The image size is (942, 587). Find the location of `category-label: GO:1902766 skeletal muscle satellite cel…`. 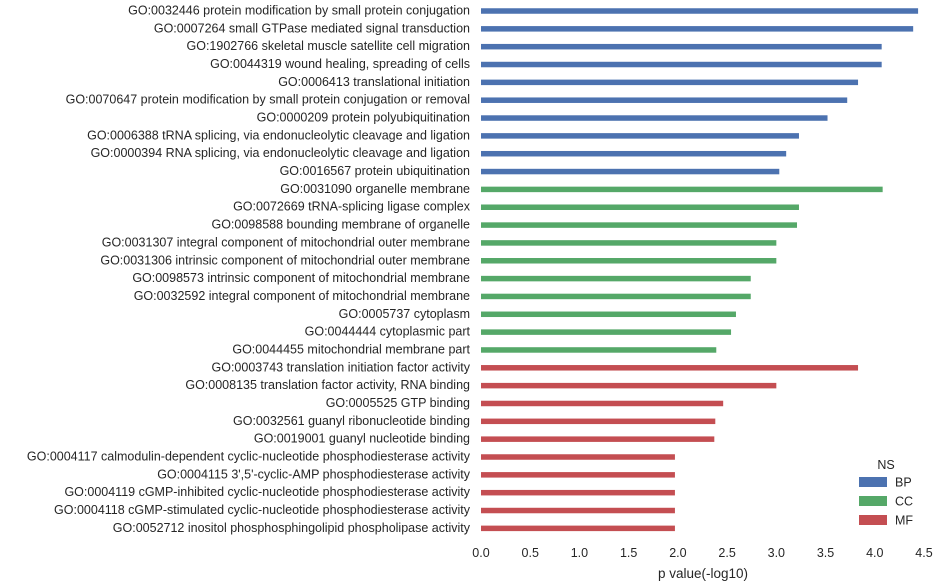

category-label: GO:1902766 skeletal muscle satellite cel… is located at coordinates (329, 46).